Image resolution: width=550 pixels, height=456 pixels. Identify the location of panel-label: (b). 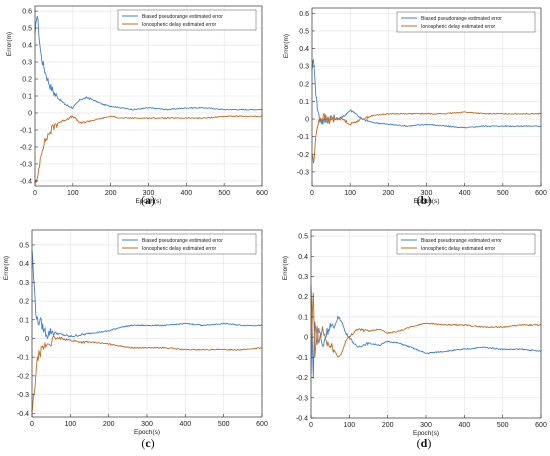
(424, 200).